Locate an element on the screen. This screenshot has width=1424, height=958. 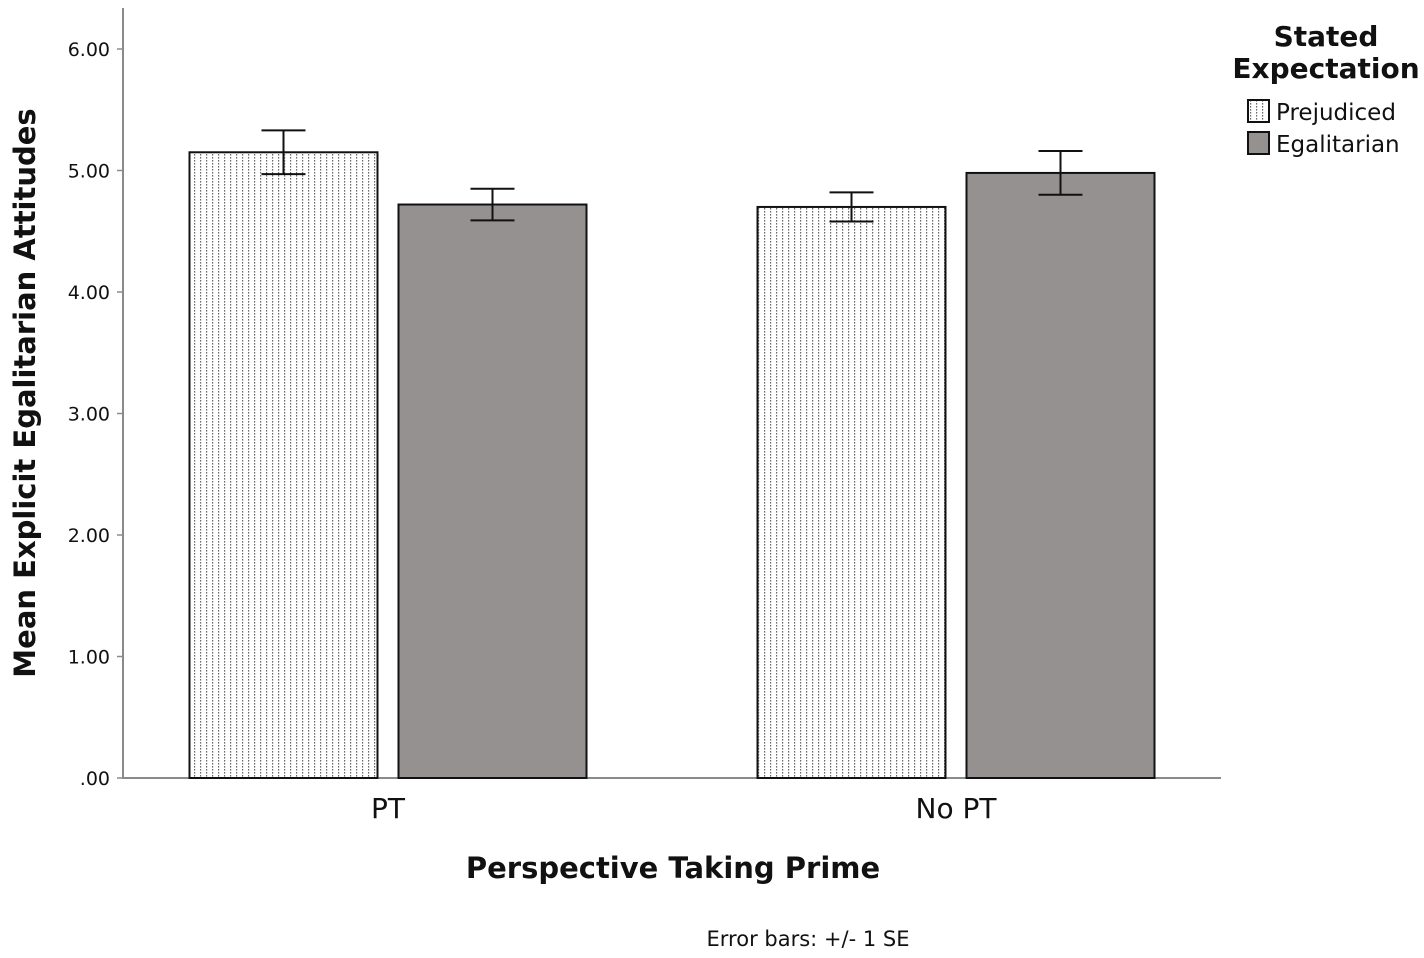
y-tick-label: 4.00 is located at coordinates (89, 293).